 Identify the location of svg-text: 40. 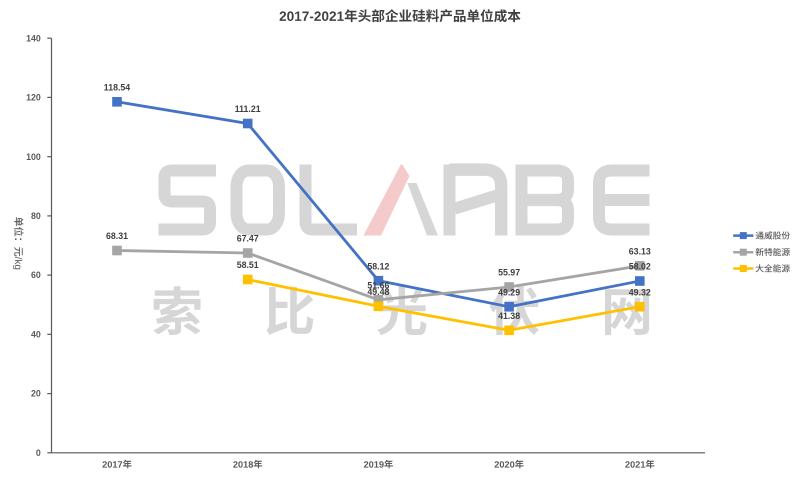
(36, 334).